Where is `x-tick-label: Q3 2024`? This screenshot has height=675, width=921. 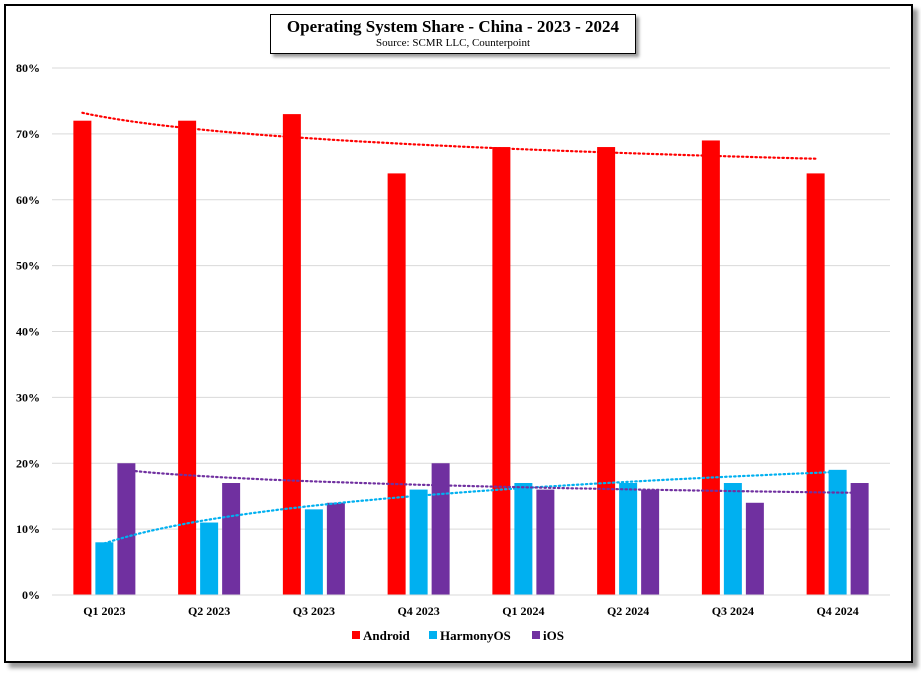
x-tick-label: Q3 2024 is located at coordinates (733, 611).